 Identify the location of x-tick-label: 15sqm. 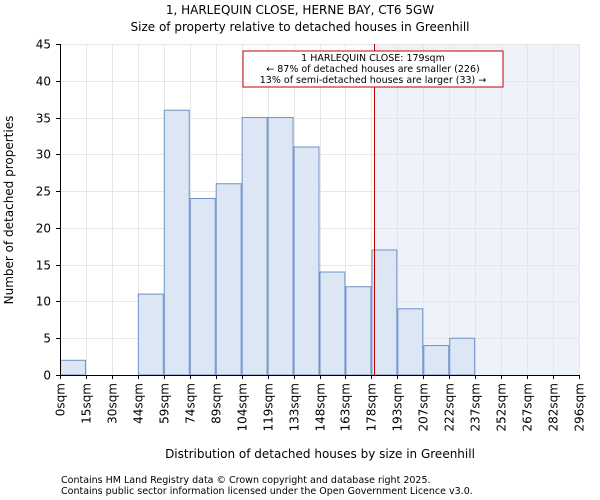
(87, 403).